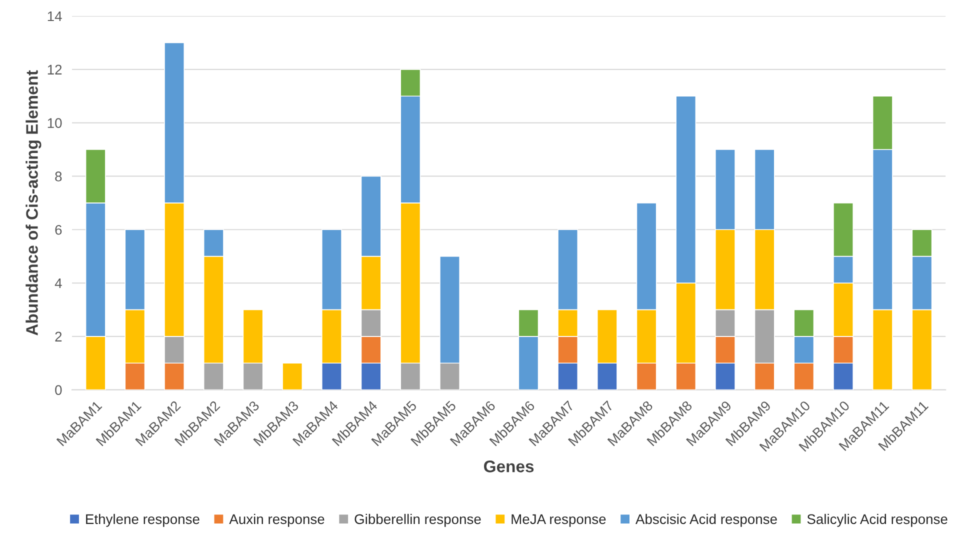 Image resolution: width=960 pixels, height=534 pixels. I want to click on bar, so click(292, 376).